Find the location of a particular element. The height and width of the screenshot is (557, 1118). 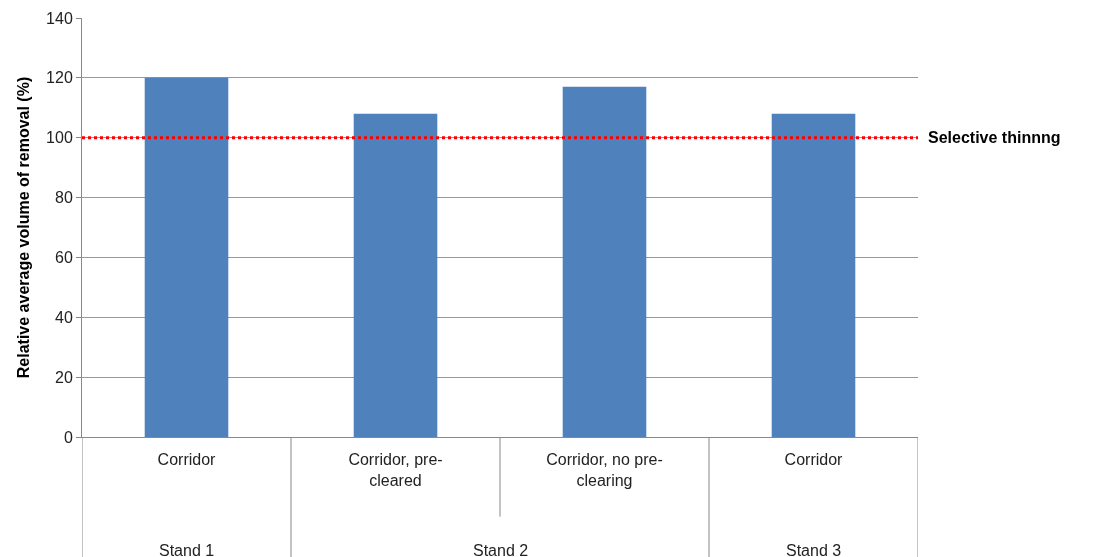

y-tick-label: 100 is located at coordinates (59, 138).